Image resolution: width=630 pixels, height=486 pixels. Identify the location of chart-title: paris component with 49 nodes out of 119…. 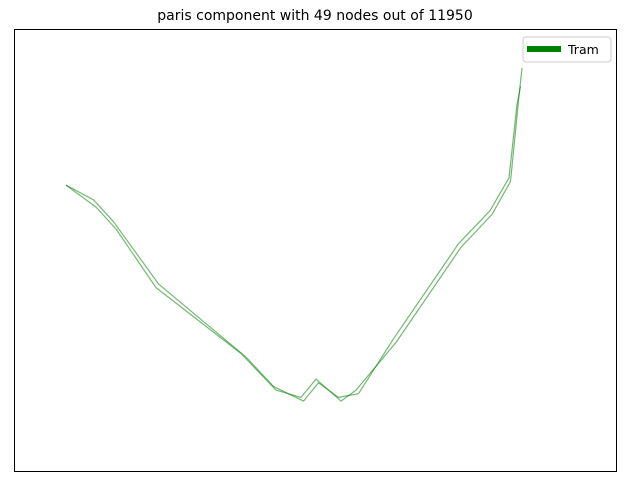
(315, 16).